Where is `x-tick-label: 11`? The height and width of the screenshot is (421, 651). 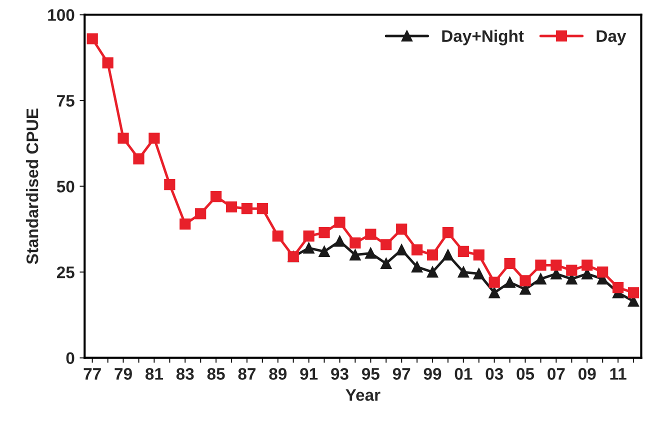 x-tick-label: 11 is located at coordinates (618, 374).